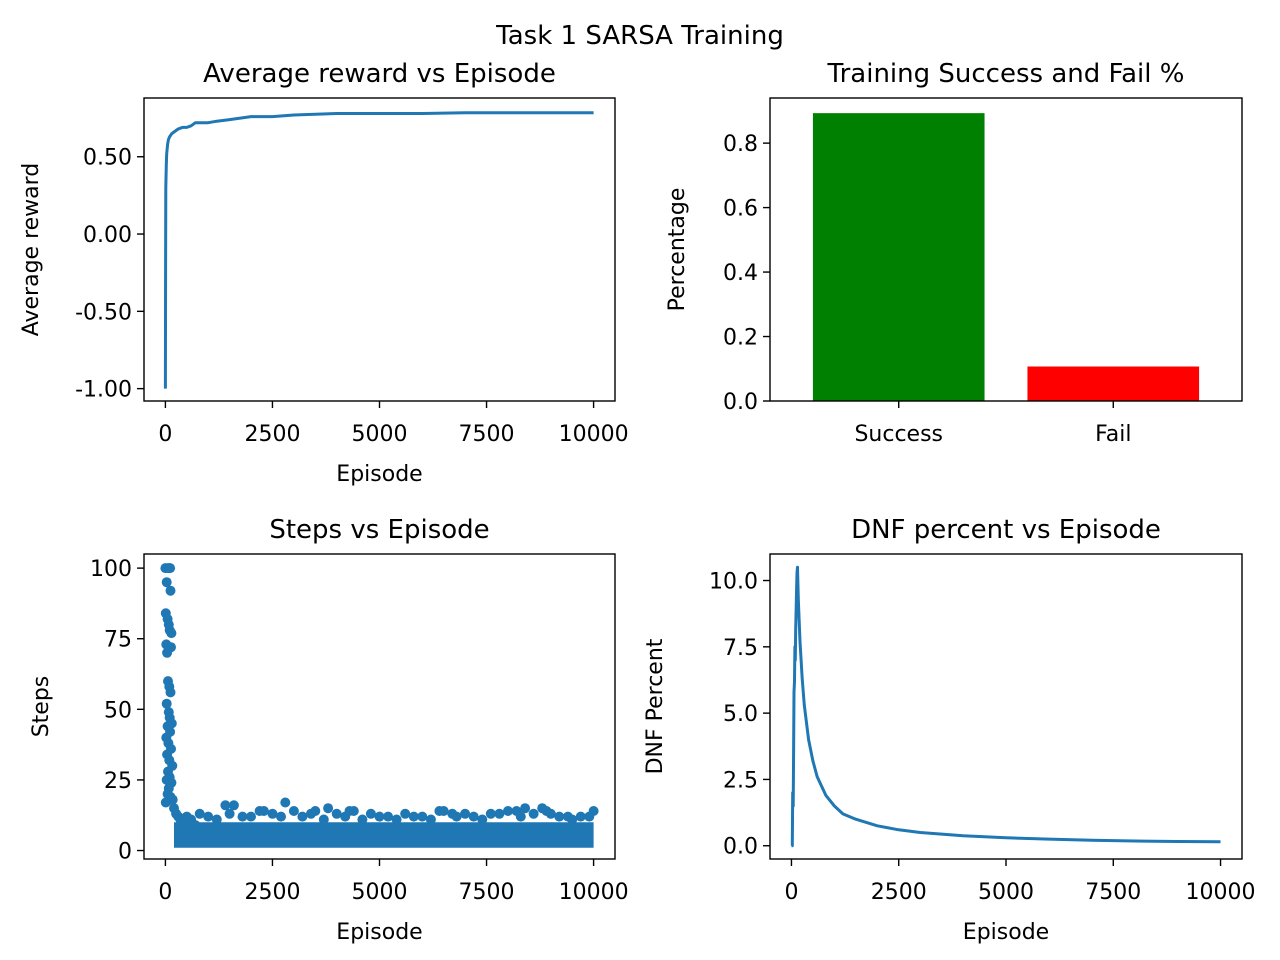 The image size is (1280, 960). I want to click on chart-title: Steps vs Episode, so click(379, 530).